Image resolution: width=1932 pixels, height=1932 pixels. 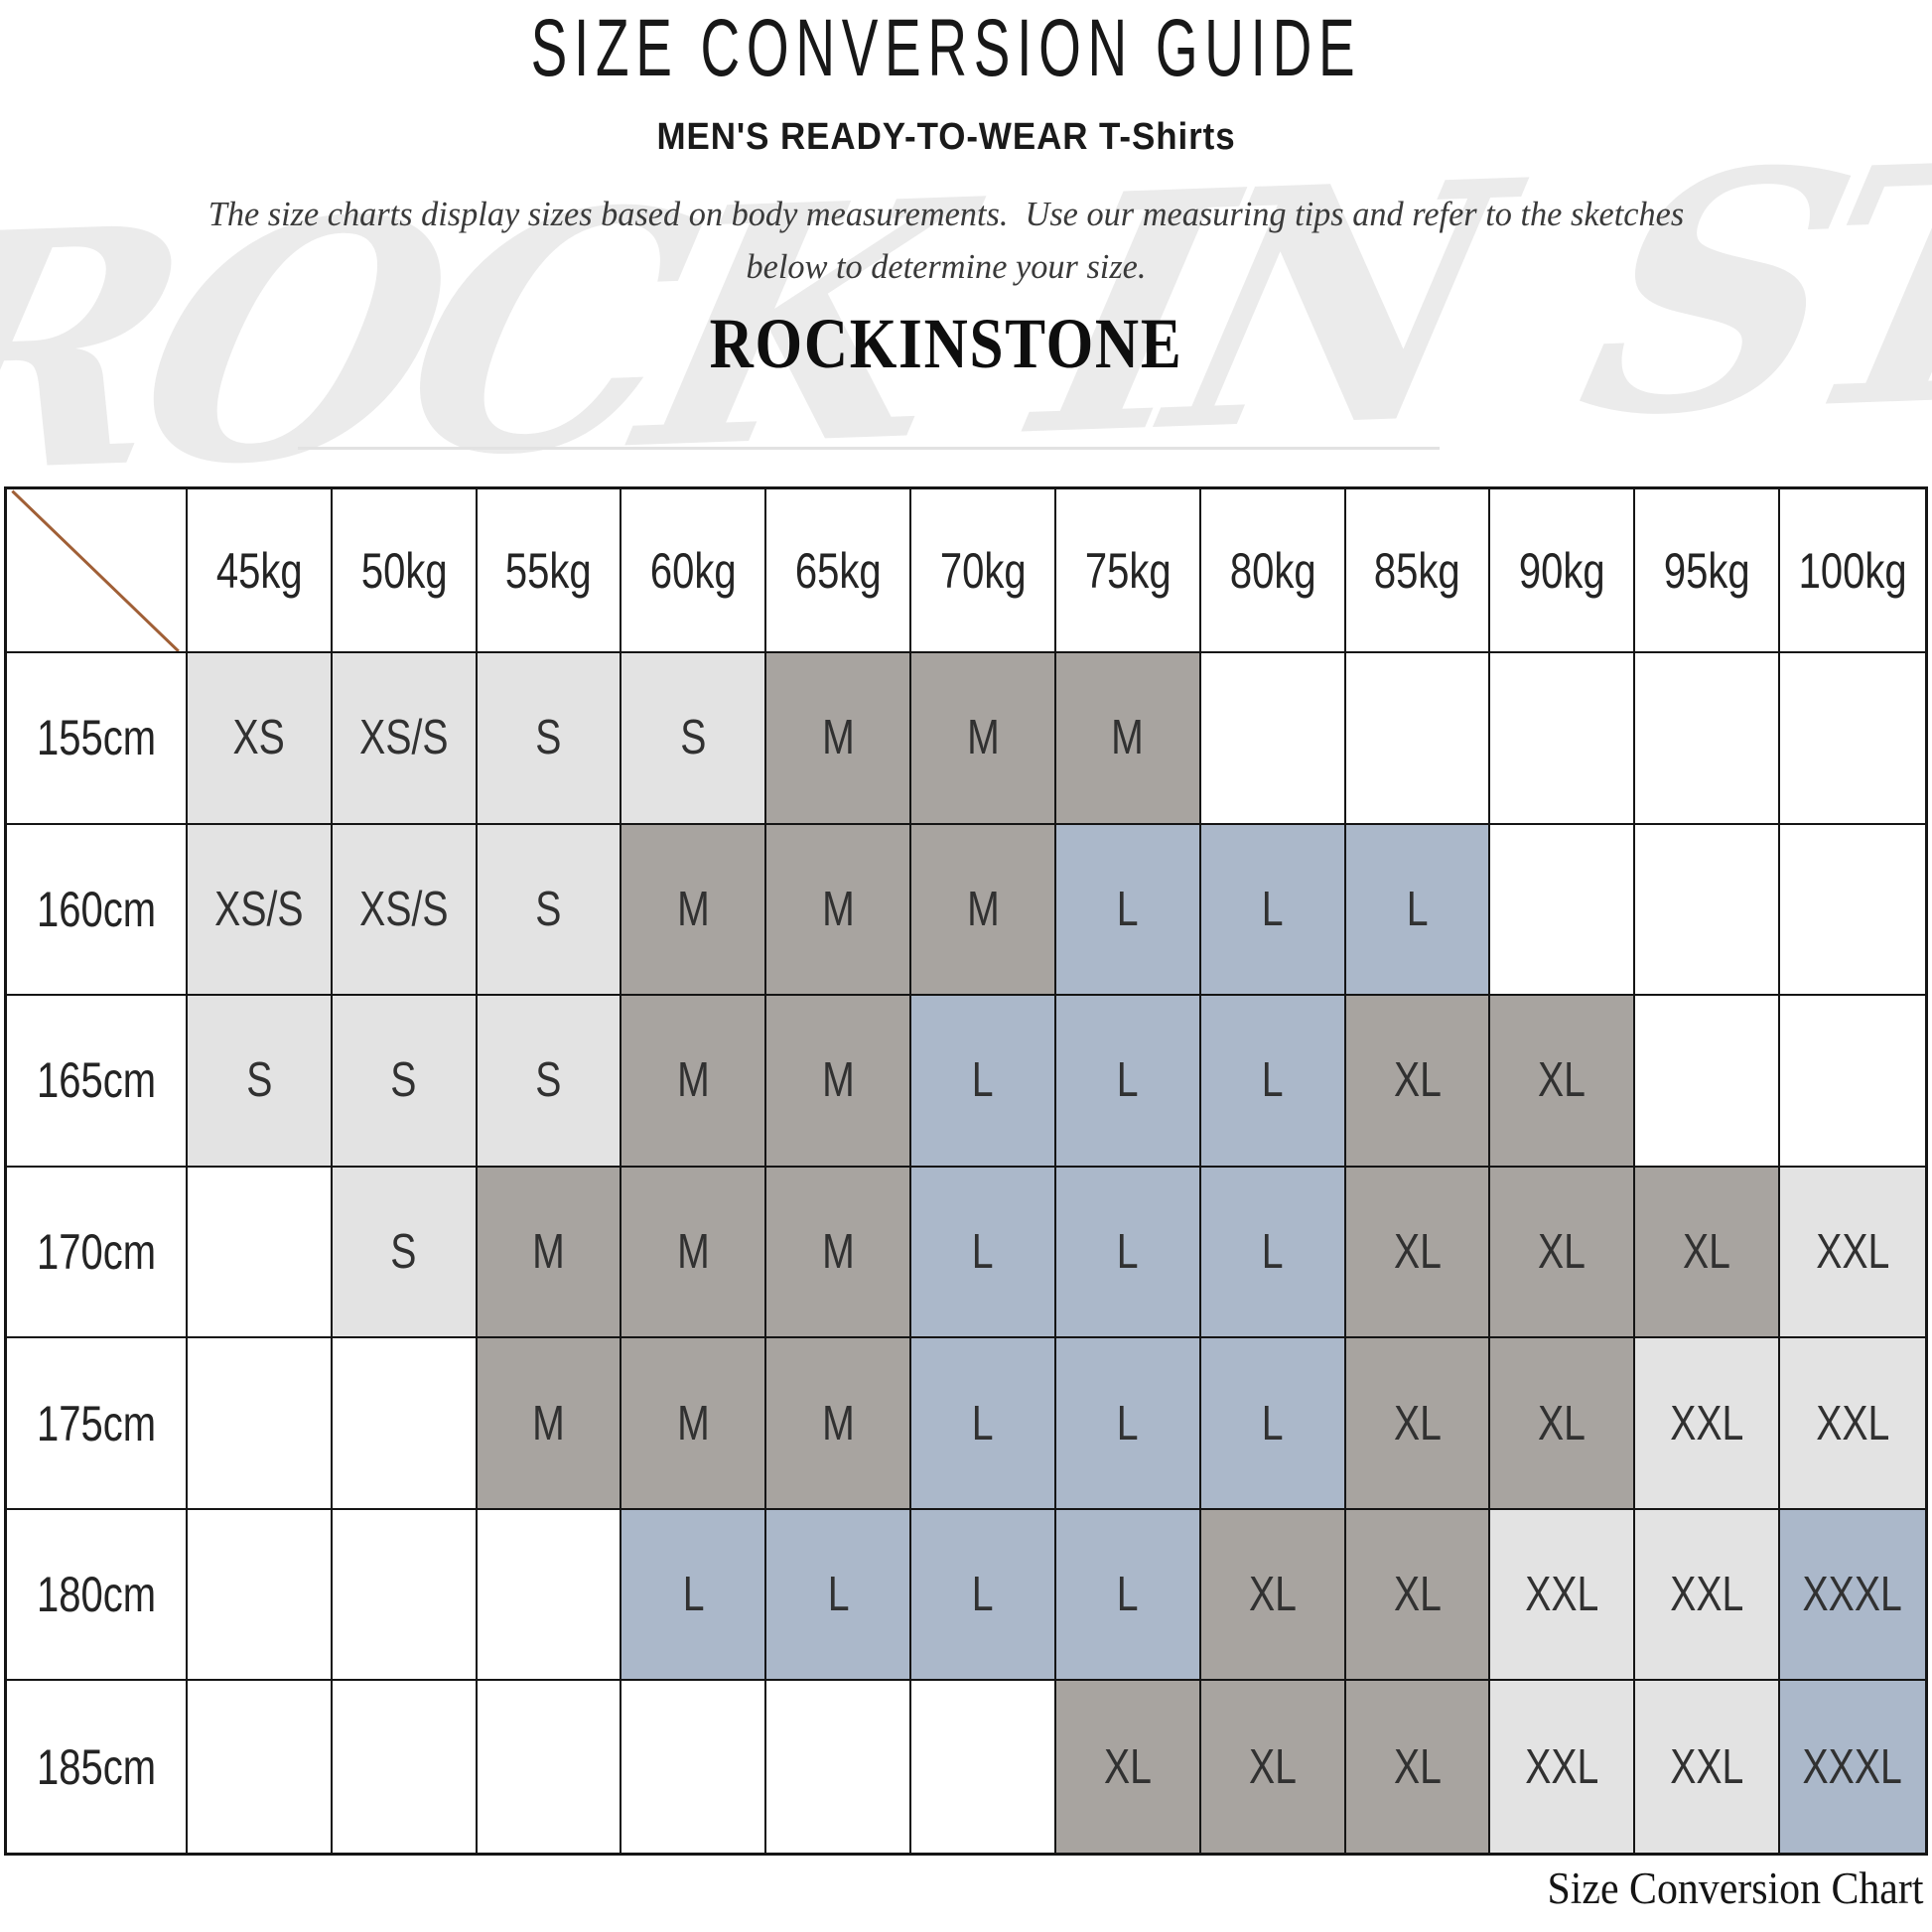 I want to click on size-cell-160cm-80kg: L, so click(x=1273, y=910).